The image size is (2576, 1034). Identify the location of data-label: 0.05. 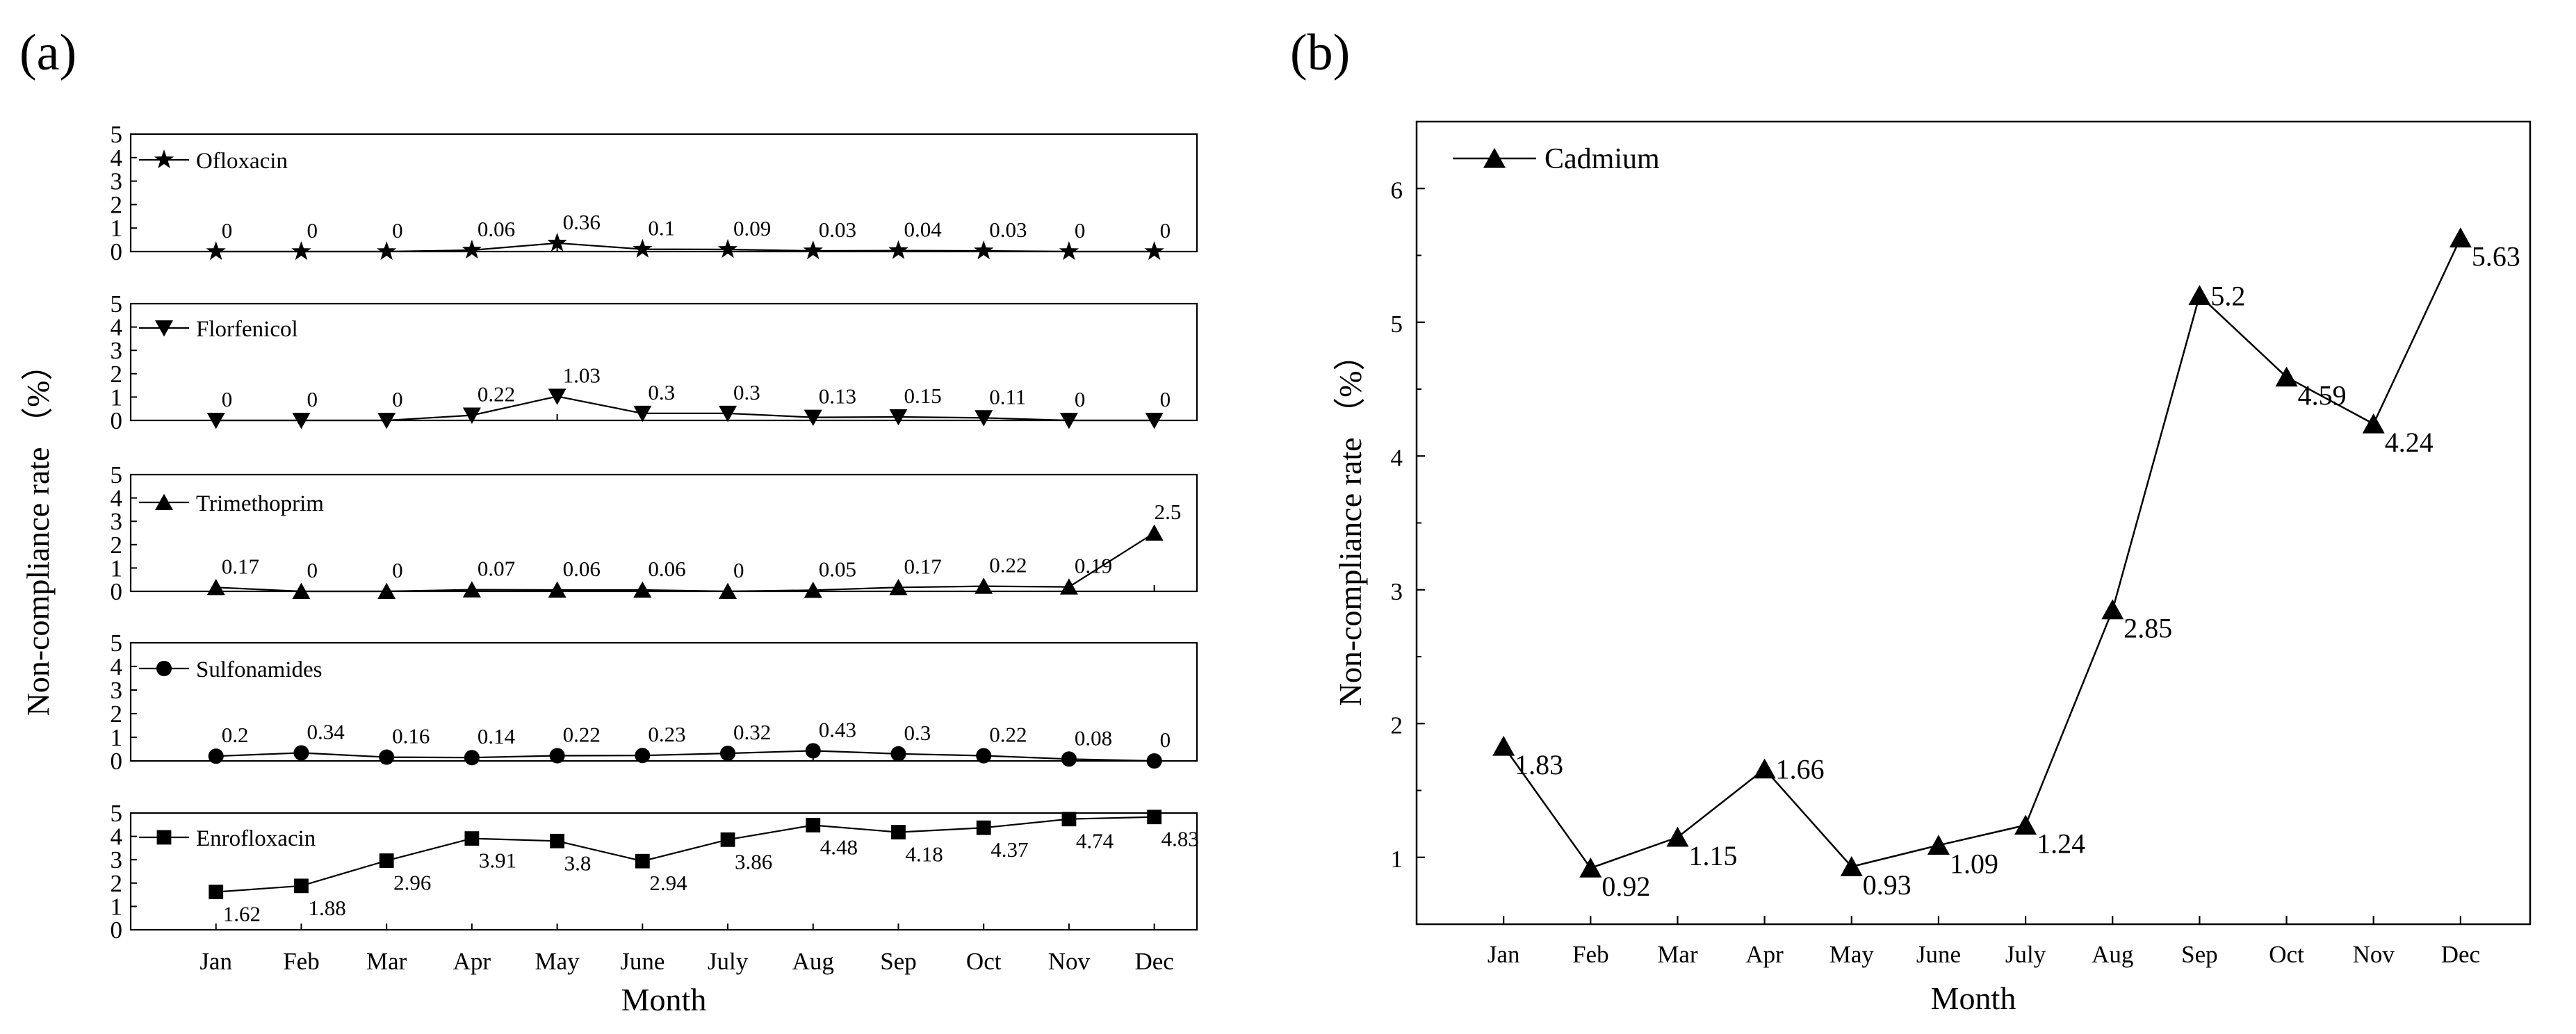
(837, 569).